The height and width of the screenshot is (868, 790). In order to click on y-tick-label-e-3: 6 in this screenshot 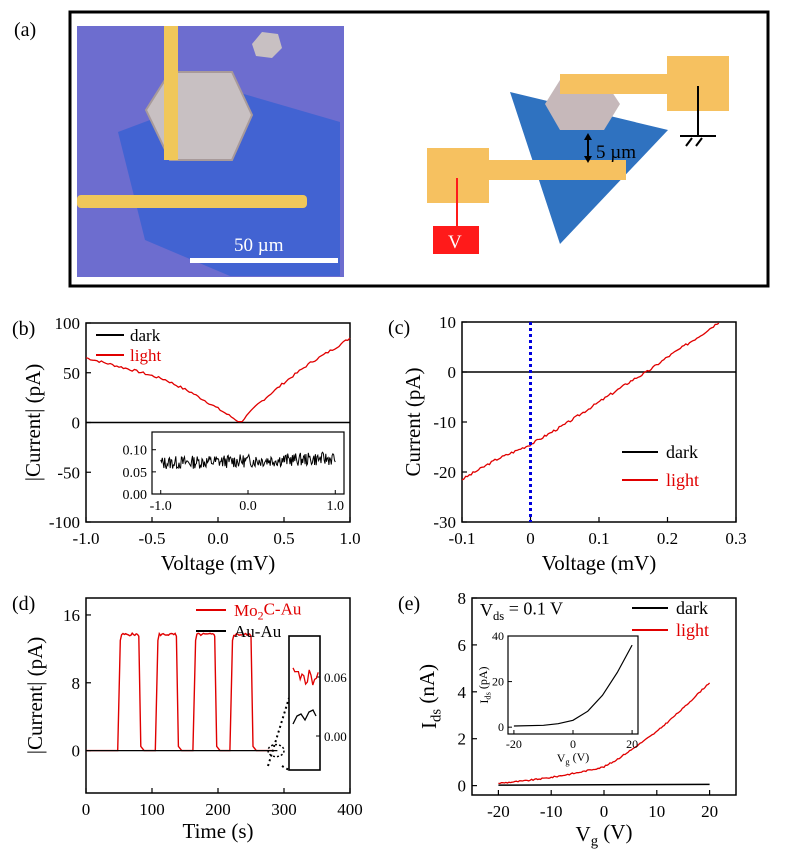, I will do `click(462, 645)`.